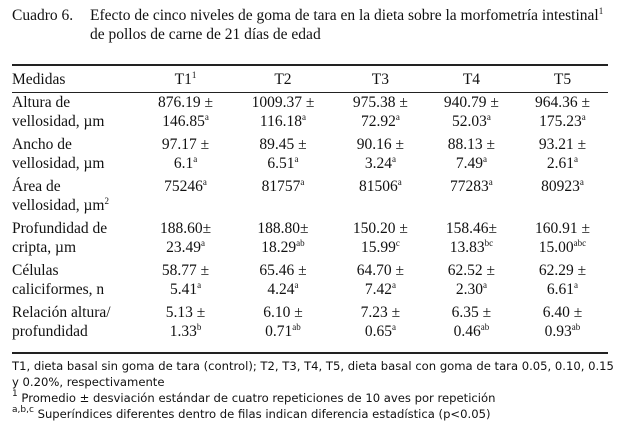 The width and height of the screenshot is (622, 447). I want to click on table-cell: 77283a, so click(471, 186).